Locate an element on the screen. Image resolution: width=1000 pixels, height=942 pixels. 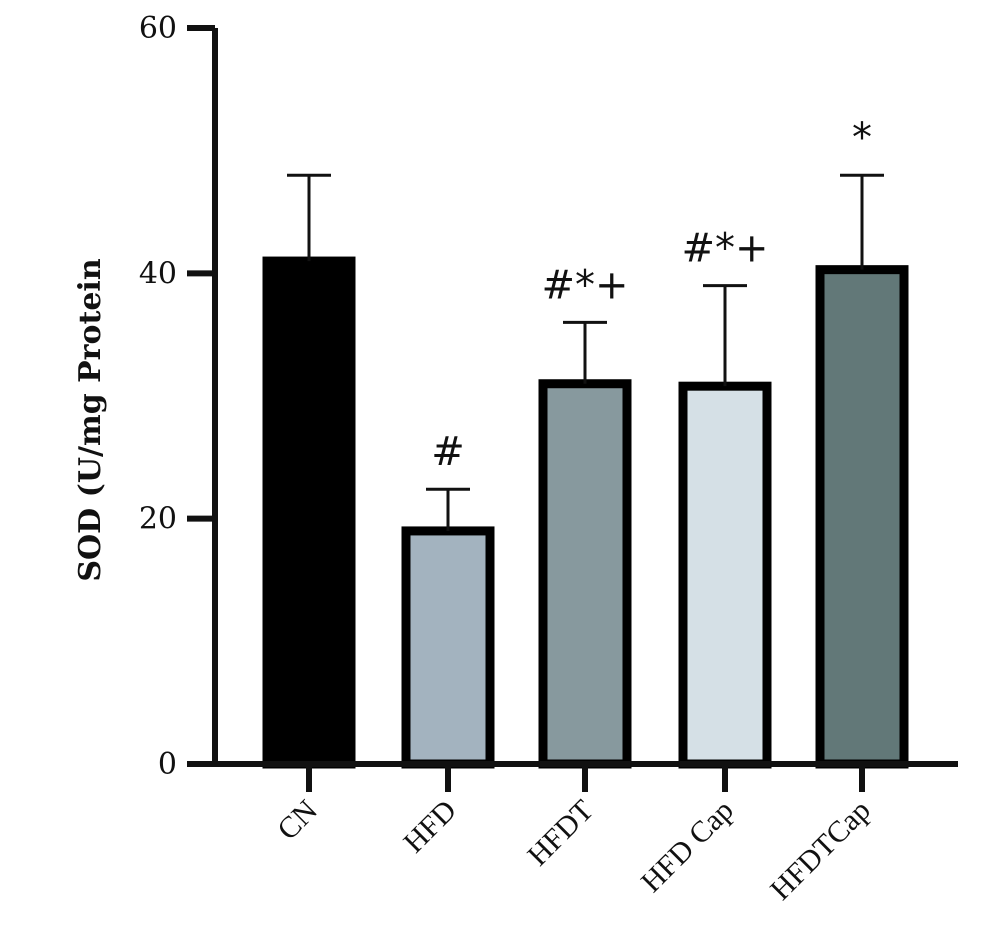
y-tick-label: 60 is located at coordinates (158, 28).